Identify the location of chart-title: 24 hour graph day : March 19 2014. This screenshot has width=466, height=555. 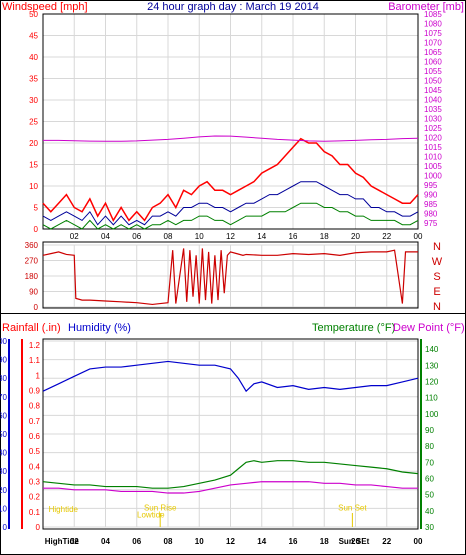
(233, 7).